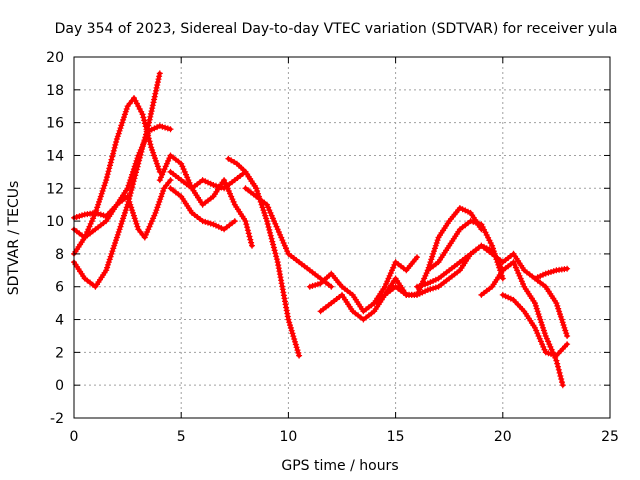  I want to click on x-axis-label: GPS time / hours, so click(339, 466).